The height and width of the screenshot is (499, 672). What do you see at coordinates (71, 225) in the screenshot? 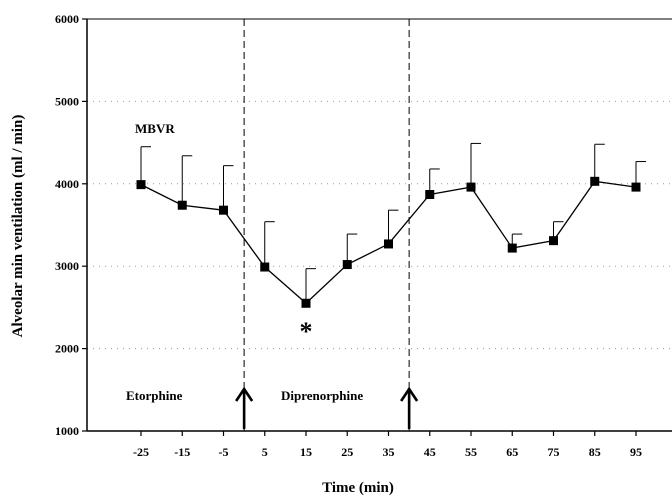
I see `y-axis-ticks: 1000 2000 3000 4000 5000 6000` at bounding box center [71, 225].